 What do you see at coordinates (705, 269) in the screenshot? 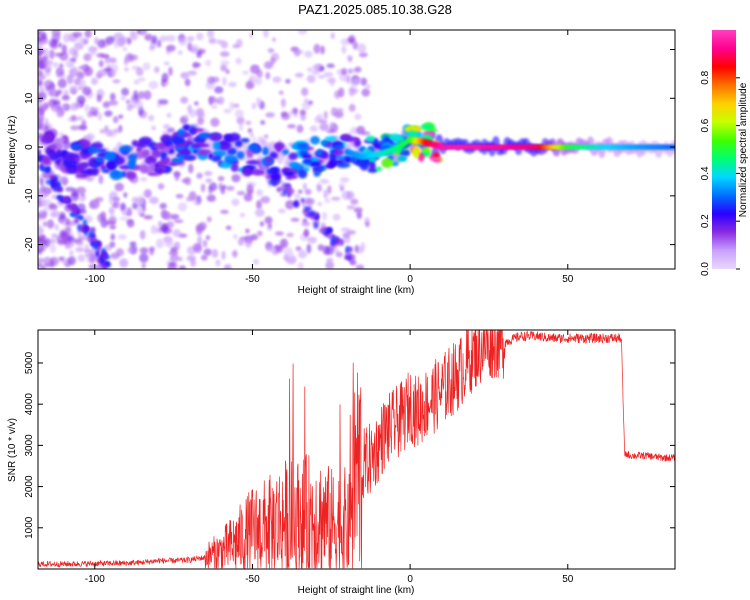
I see `colorbar-tick-label: 0.0` at bounding box center [705, 269].